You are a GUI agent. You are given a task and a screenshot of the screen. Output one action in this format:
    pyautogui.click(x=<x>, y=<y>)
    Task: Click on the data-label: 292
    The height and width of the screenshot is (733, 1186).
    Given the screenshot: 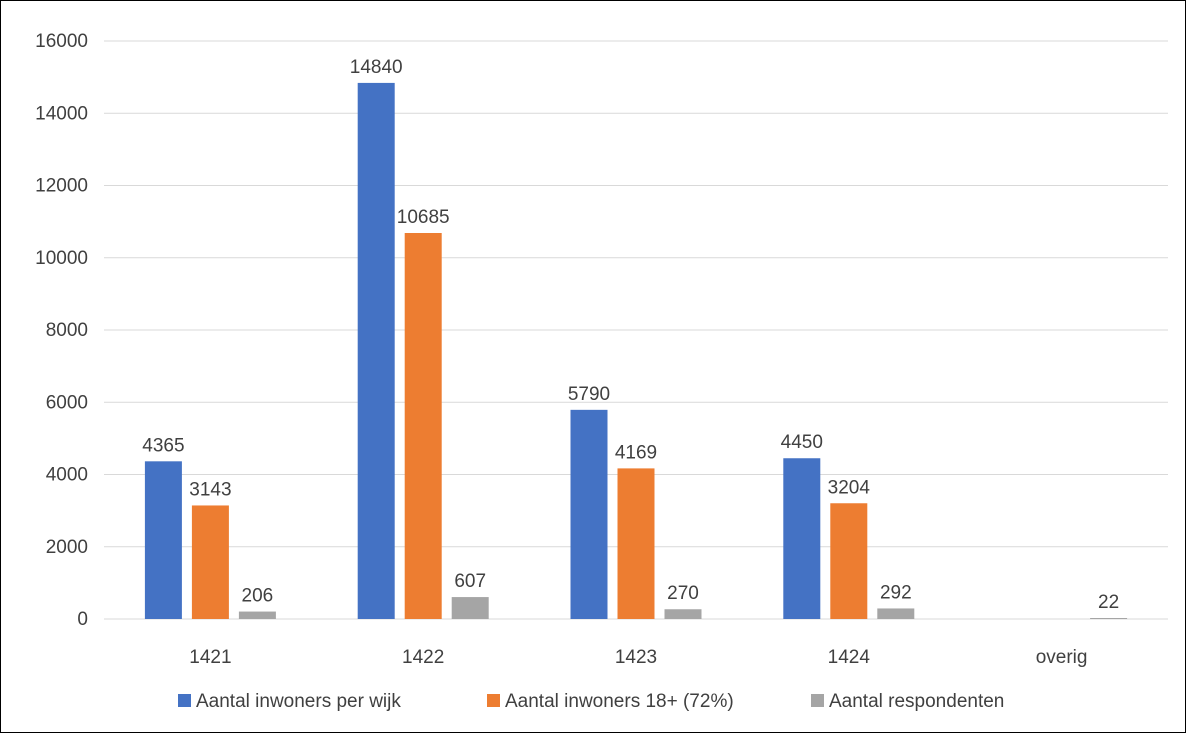 What is the action you would take?
    pyautogui.click(x=896, y=592)
    